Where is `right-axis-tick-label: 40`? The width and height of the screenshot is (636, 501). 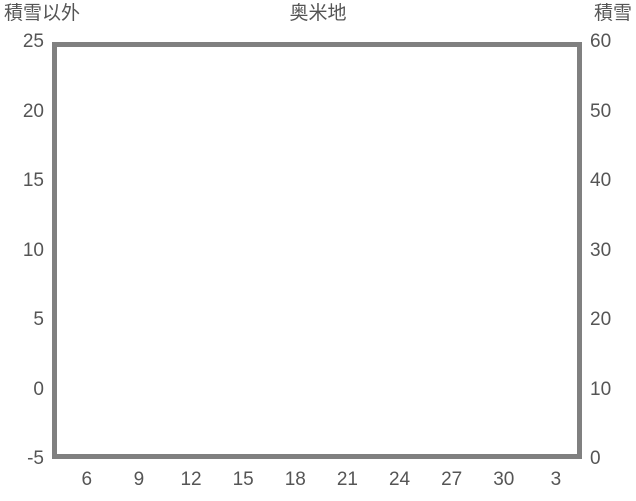
right-axis-tick-label: 40 is located at coordinates (601, 180).